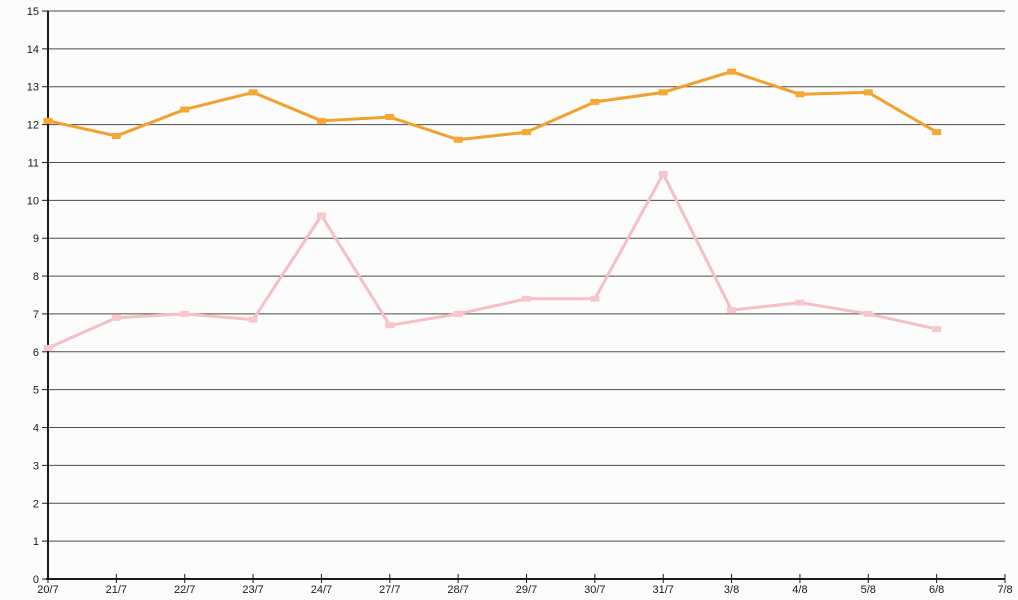  I want to click on x-tick-label: 4/8, so click(799, 590).